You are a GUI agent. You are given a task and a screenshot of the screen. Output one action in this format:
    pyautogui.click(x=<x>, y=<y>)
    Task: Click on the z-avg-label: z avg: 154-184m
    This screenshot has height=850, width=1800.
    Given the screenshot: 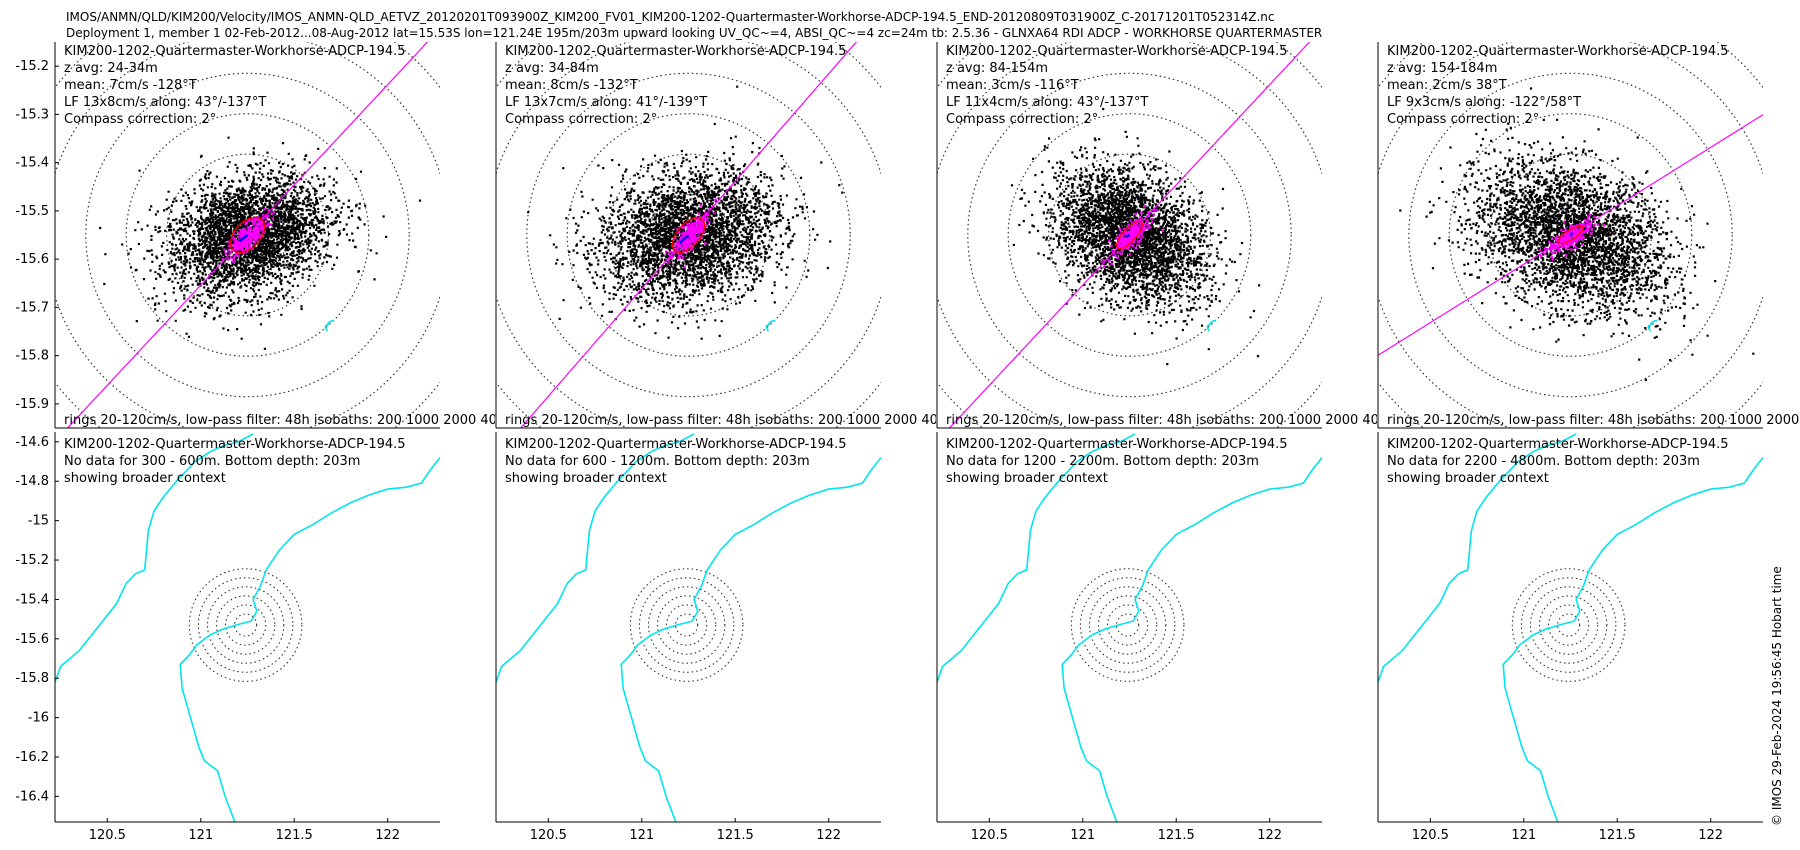 What is the action you would take?
    pyautogui.click(x=1442, y=68)
    